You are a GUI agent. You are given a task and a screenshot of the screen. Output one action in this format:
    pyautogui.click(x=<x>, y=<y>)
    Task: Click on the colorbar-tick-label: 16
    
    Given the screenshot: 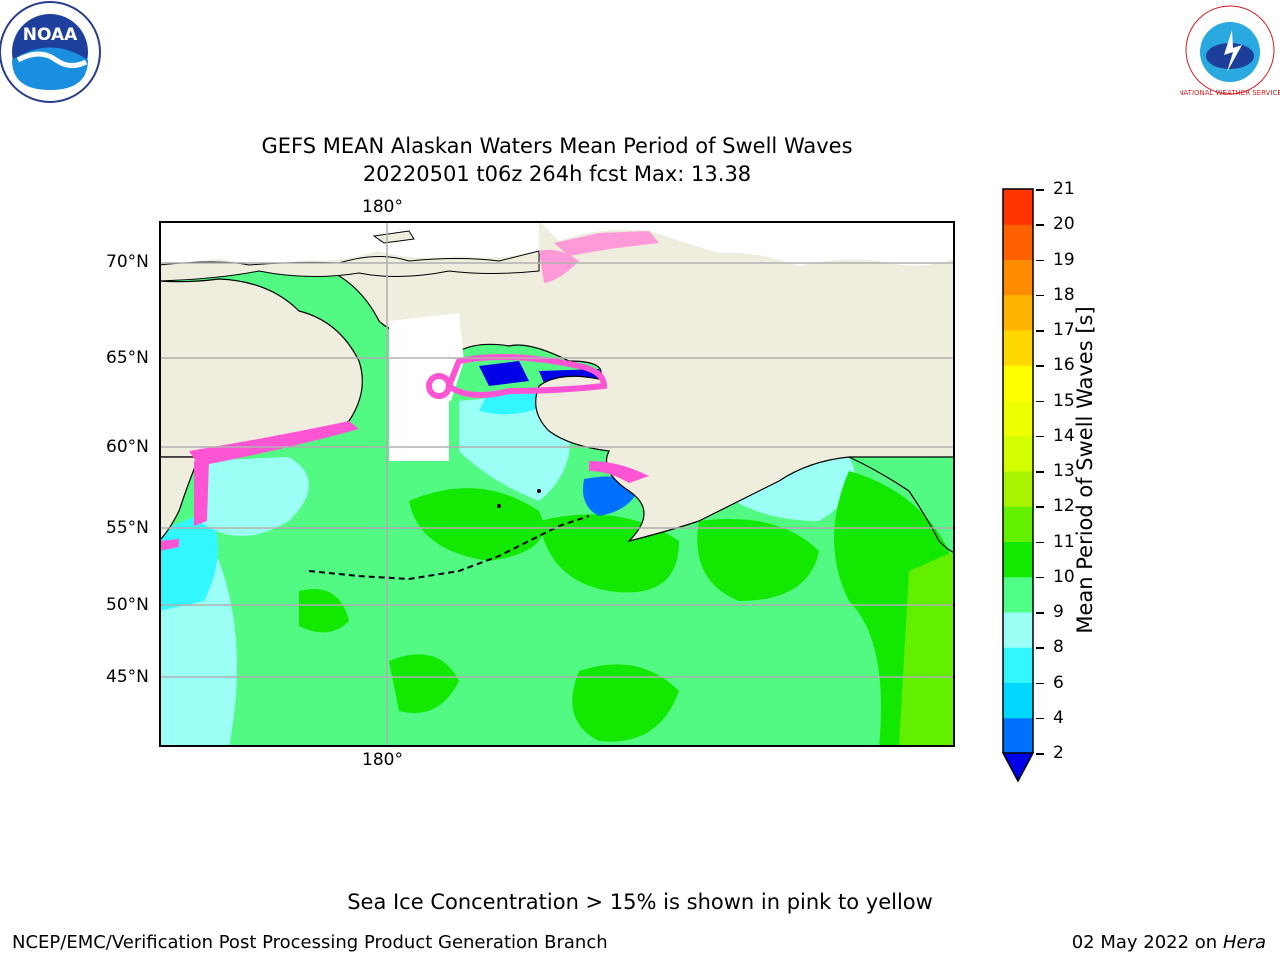 What is the action you would take?
    pyautogui.click(x=1064, y=365)
    